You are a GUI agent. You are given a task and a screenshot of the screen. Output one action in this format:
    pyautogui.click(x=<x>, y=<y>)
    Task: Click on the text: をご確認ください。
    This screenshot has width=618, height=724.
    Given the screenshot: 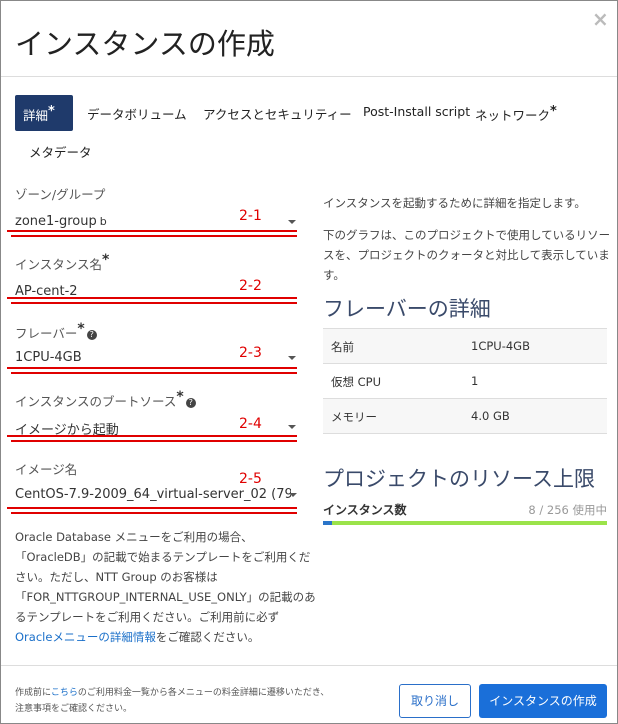 What is the action you would take?
    pyautogui.click(x=207, y=637)
    